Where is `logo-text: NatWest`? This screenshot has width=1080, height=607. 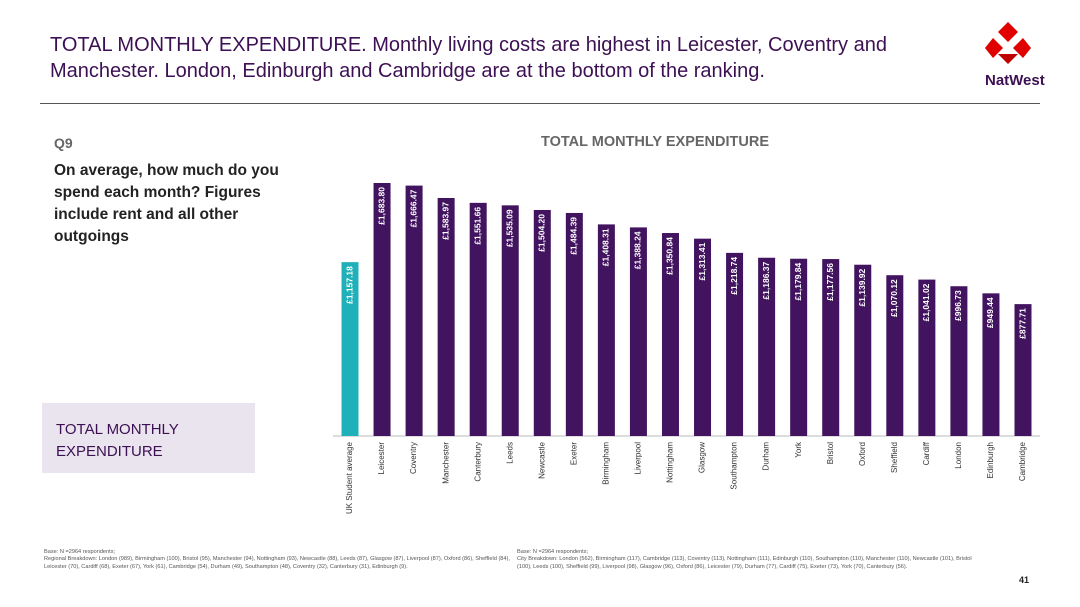 logo-text: NatWest is located at coordinates (1015, 80).